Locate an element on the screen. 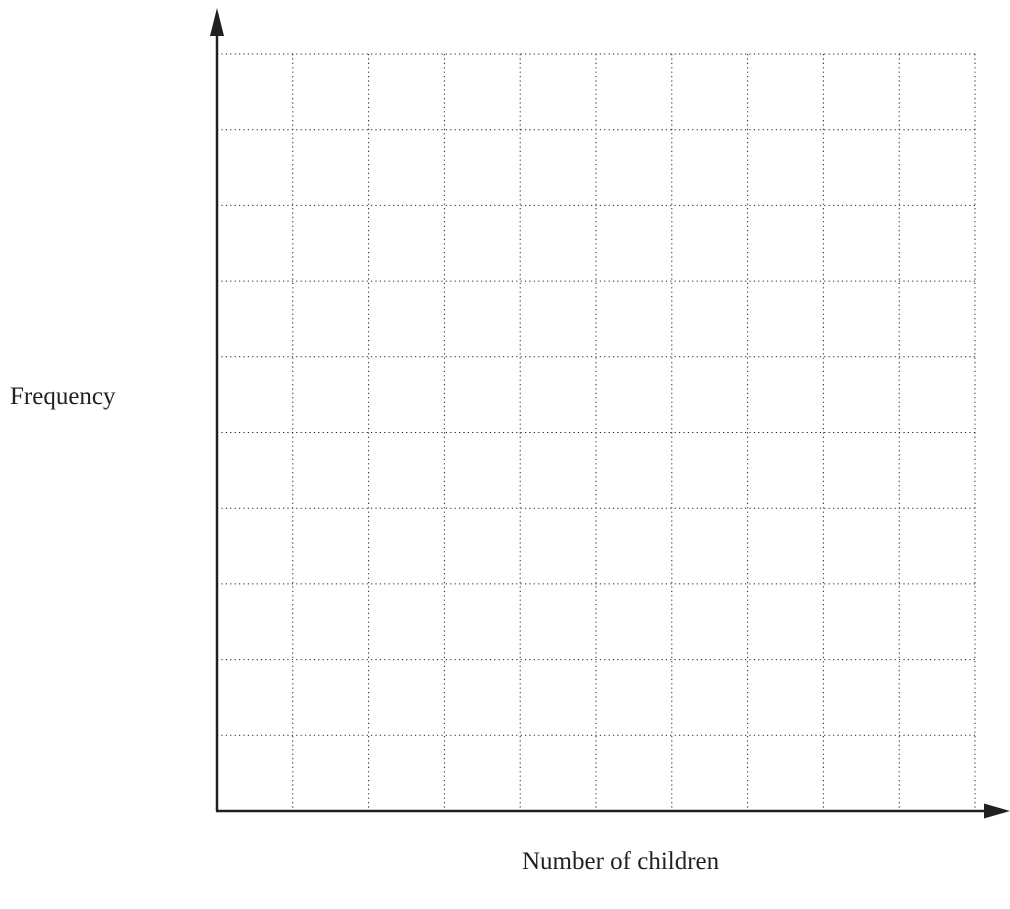 The width and height of the screenshot is (1010, 909). y-axis-arrow-icon is located at coordinates (217, 22).